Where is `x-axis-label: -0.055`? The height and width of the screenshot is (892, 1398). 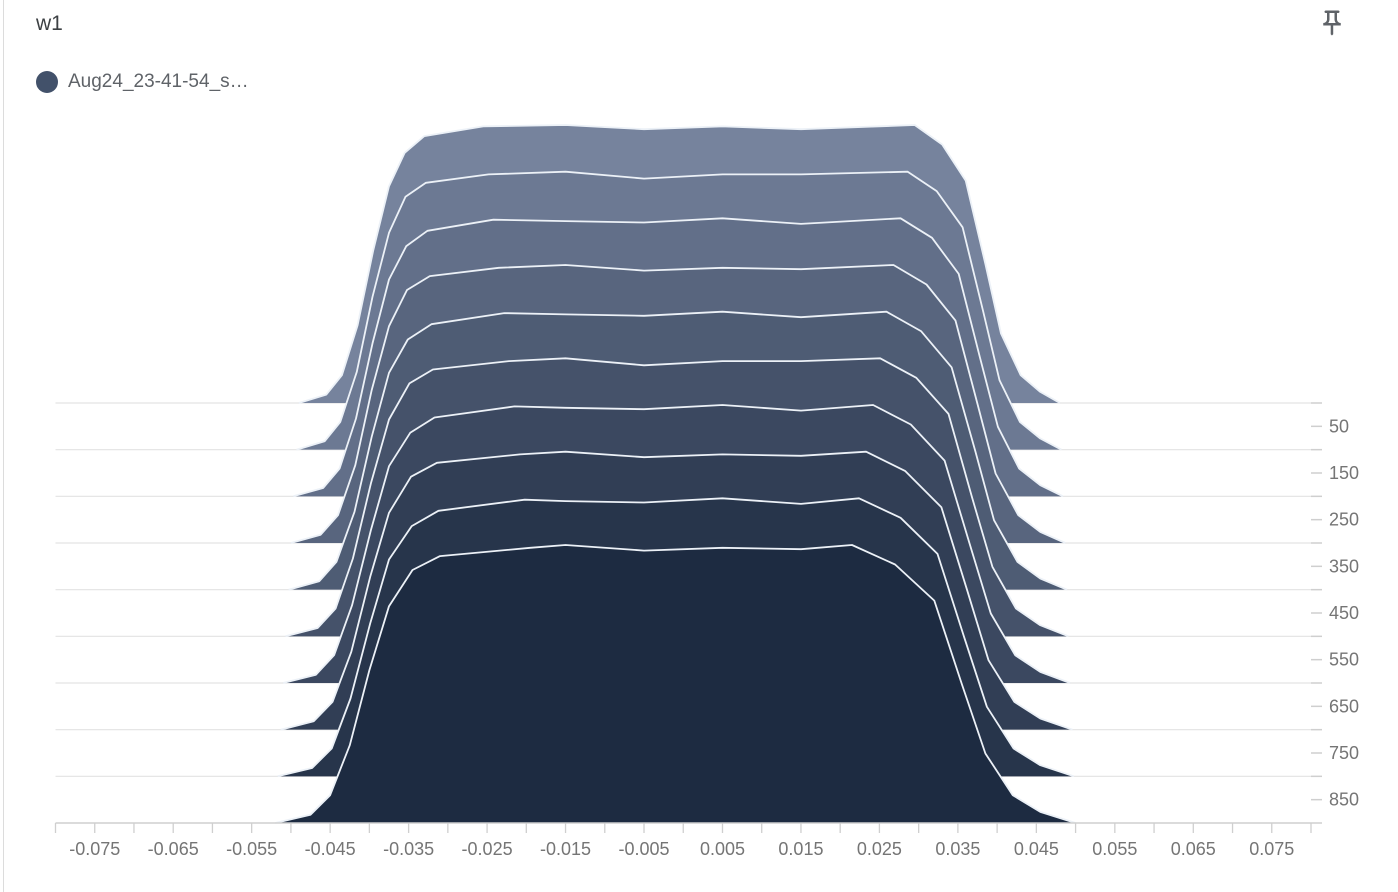 x-axis-label: -0.055 is located at coordinates (251, 849).